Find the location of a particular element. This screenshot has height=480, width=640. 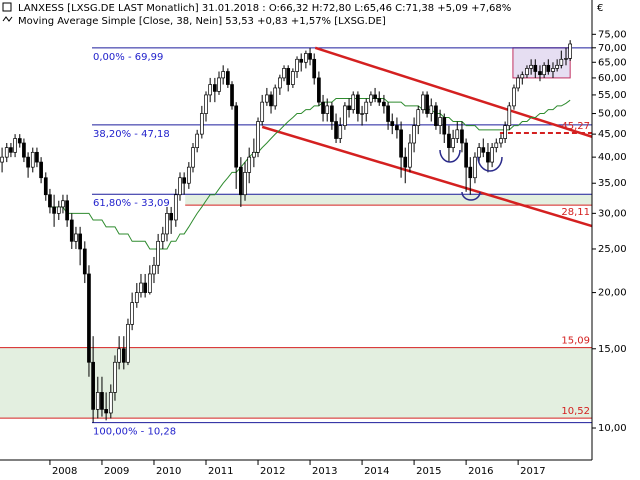

fib-label: 100,00% - 10,28 is located at coordinates (134, 432).